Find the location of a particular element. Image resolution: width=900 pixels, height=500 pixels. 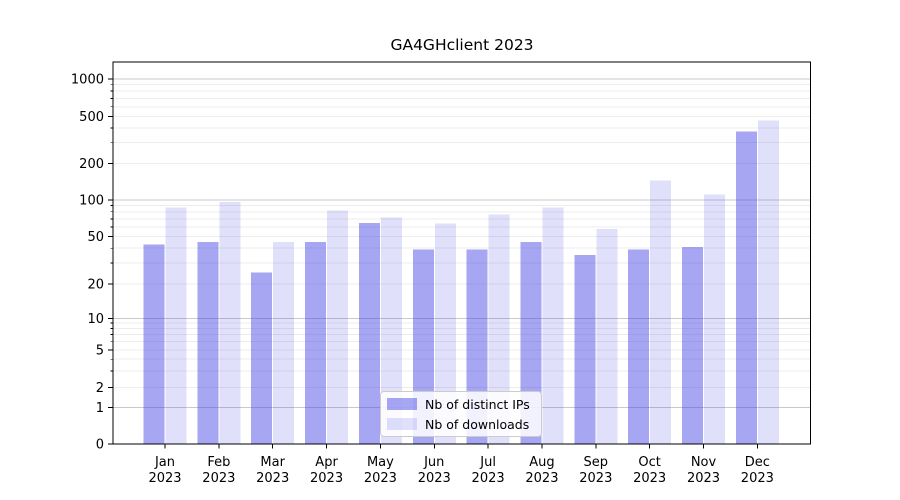

y-axis-tick-label: 1 is located at coordinates (100, 408).